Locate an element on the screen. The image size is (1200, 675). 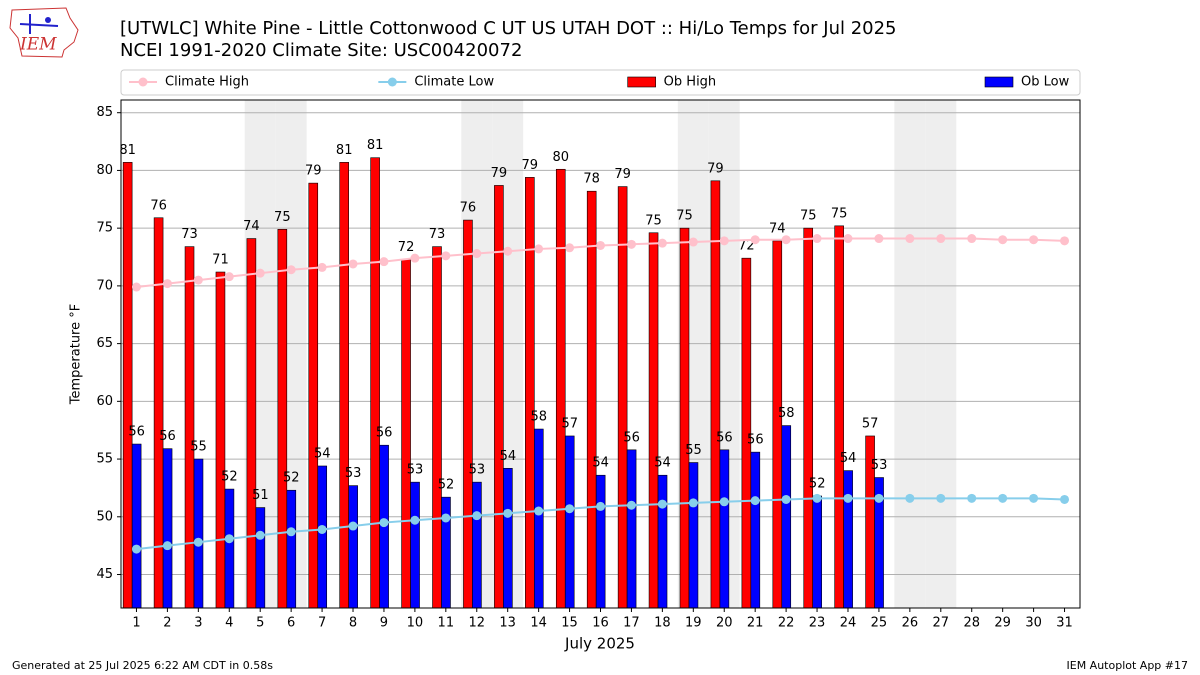
x-tick-label: 3 is located at coordinates (198, 623).